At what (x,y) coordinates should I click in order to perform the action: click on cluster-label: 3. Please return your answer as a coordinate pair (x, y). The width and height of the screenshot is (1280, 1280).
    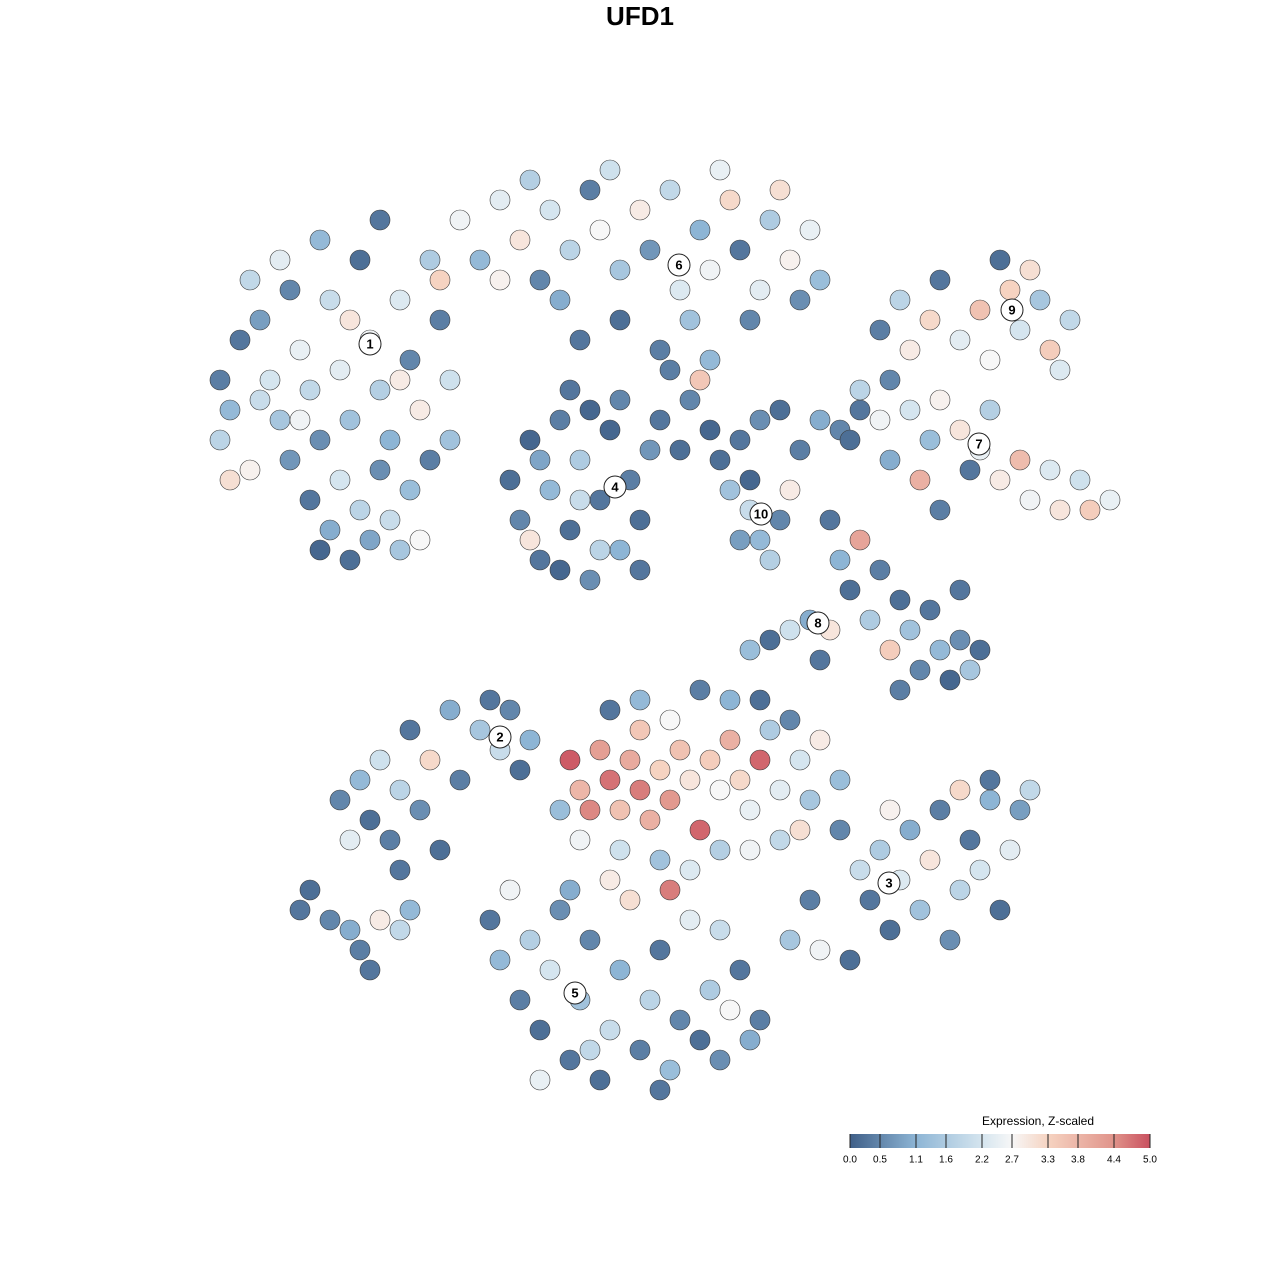
    Looking at the image, I should click on (888, 882).